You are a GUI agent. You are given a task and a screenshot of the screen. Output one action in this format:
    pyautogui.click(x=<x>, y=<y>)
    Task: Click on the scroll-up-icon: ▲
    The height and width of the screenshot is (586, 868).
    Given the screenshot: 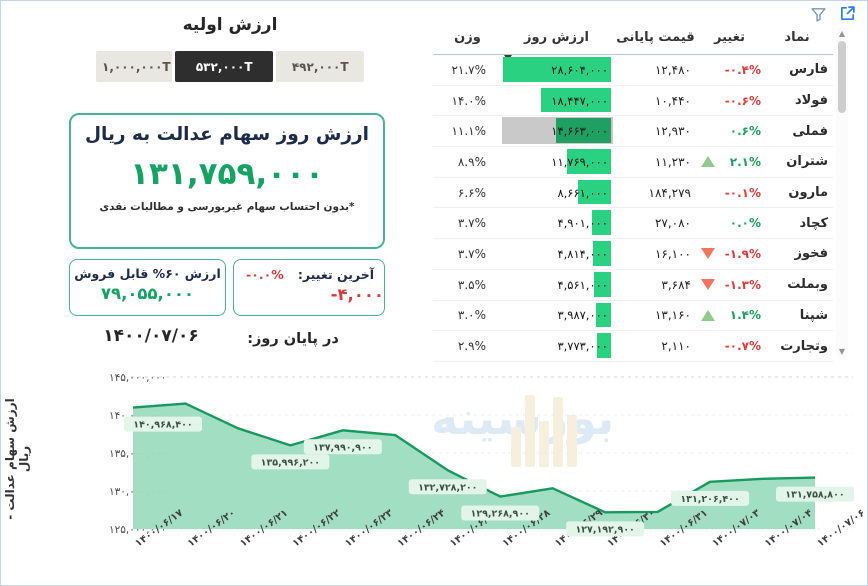 What is the action you would take?
    pyautogui.click(x=842, y=33)
    